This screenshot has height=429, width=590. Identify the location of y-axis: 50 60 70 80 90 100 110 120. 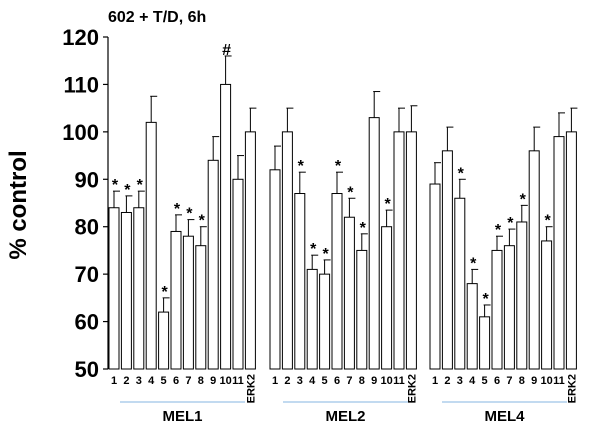
(85, 203).